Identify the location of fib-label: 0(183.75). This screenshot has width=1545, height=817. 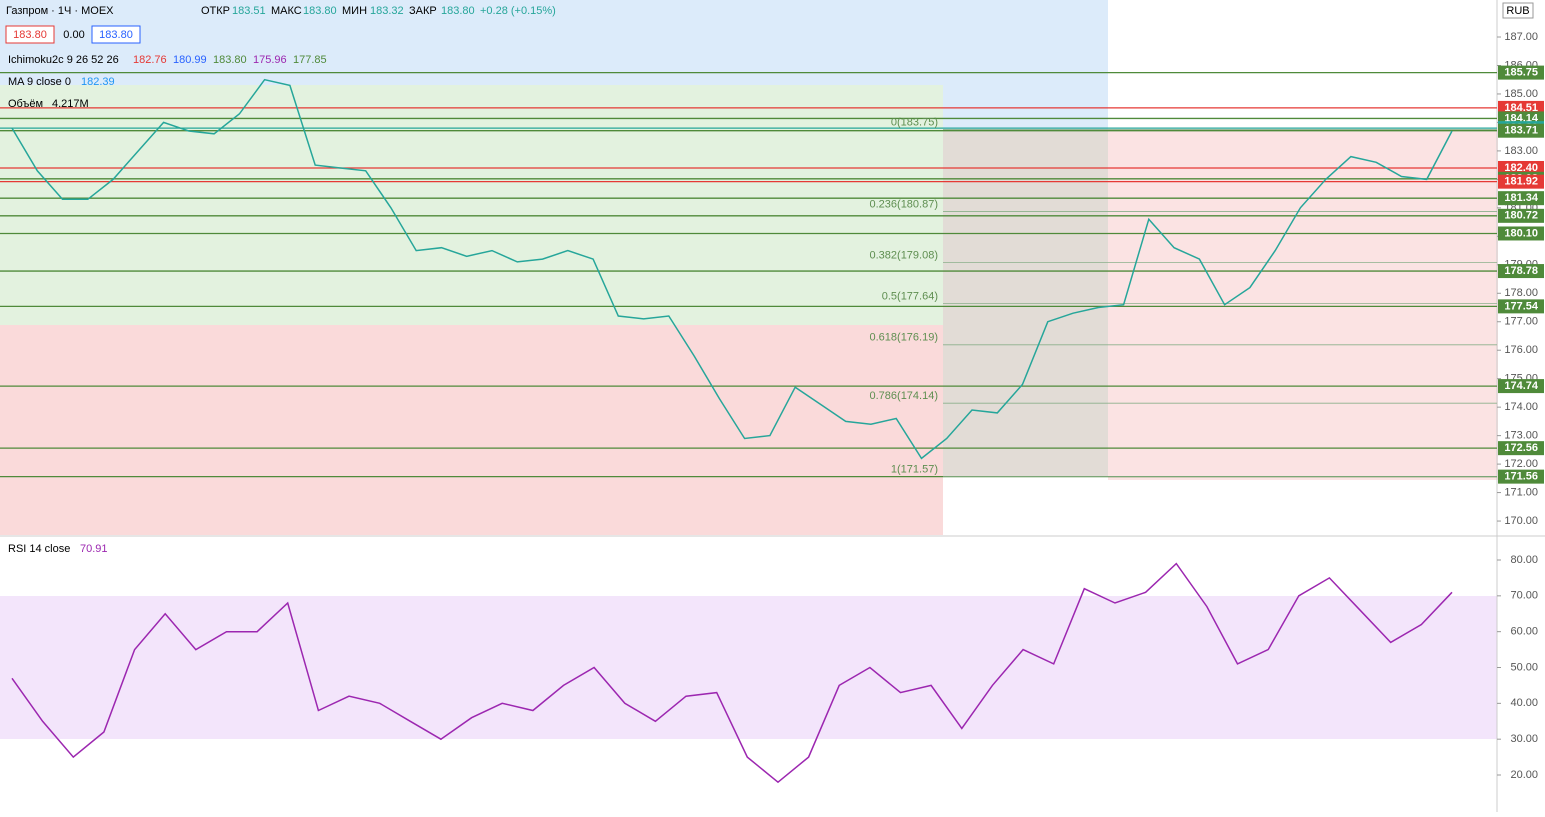
(914, 122).